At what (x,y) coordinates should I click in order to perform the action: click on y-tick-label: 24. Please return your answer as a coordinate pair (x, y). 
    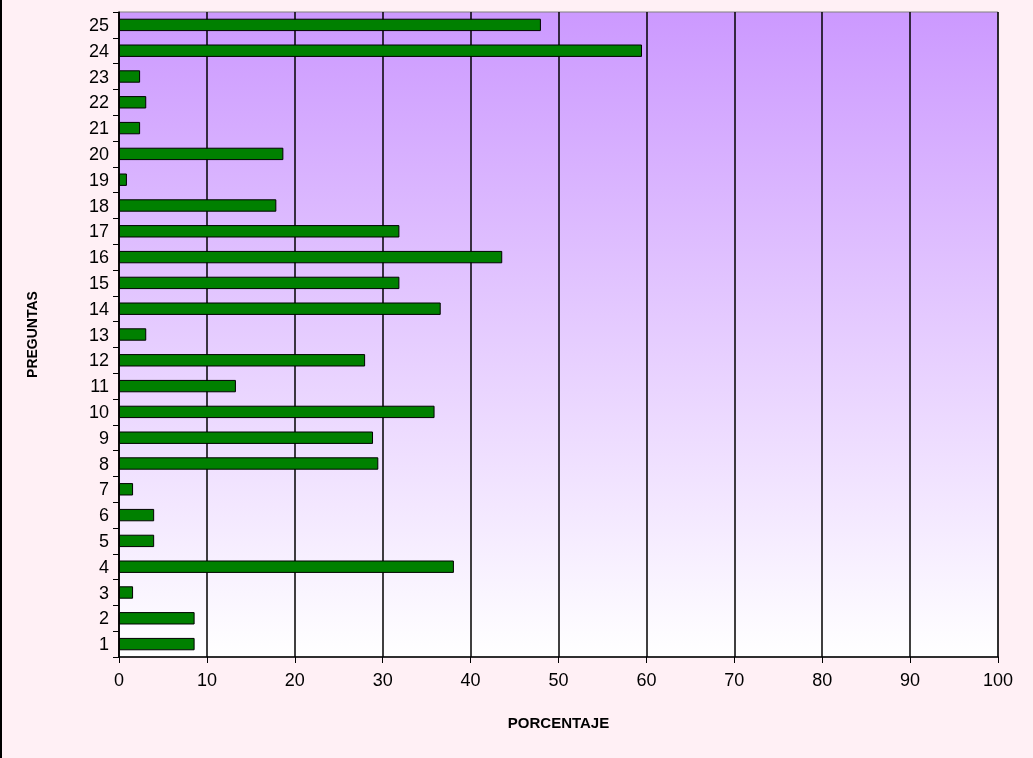
    Looking at the image, I should click on (98, 50).